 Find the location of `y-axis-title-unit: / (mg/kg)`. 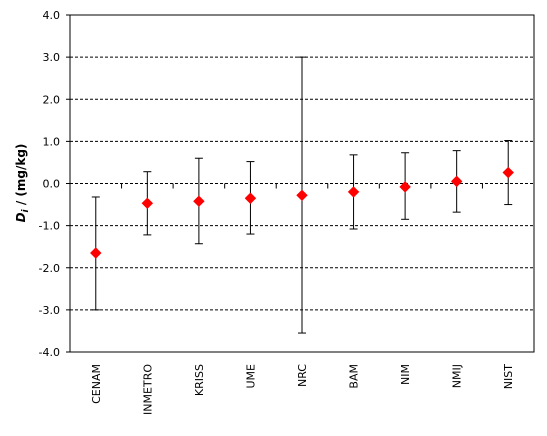

y-axis-title-unit: / (mg/kg) is located at coordinates (21, 177).